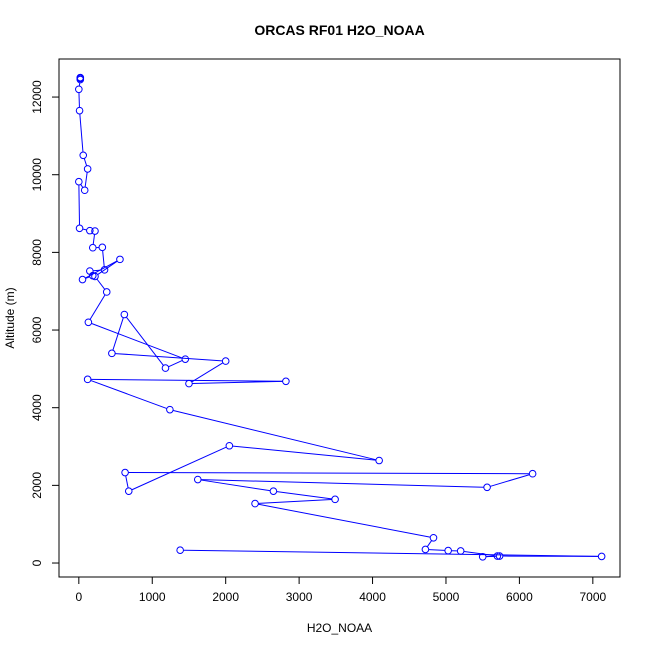  I want to click on y-tick-label: 8000, so click(37, 252).